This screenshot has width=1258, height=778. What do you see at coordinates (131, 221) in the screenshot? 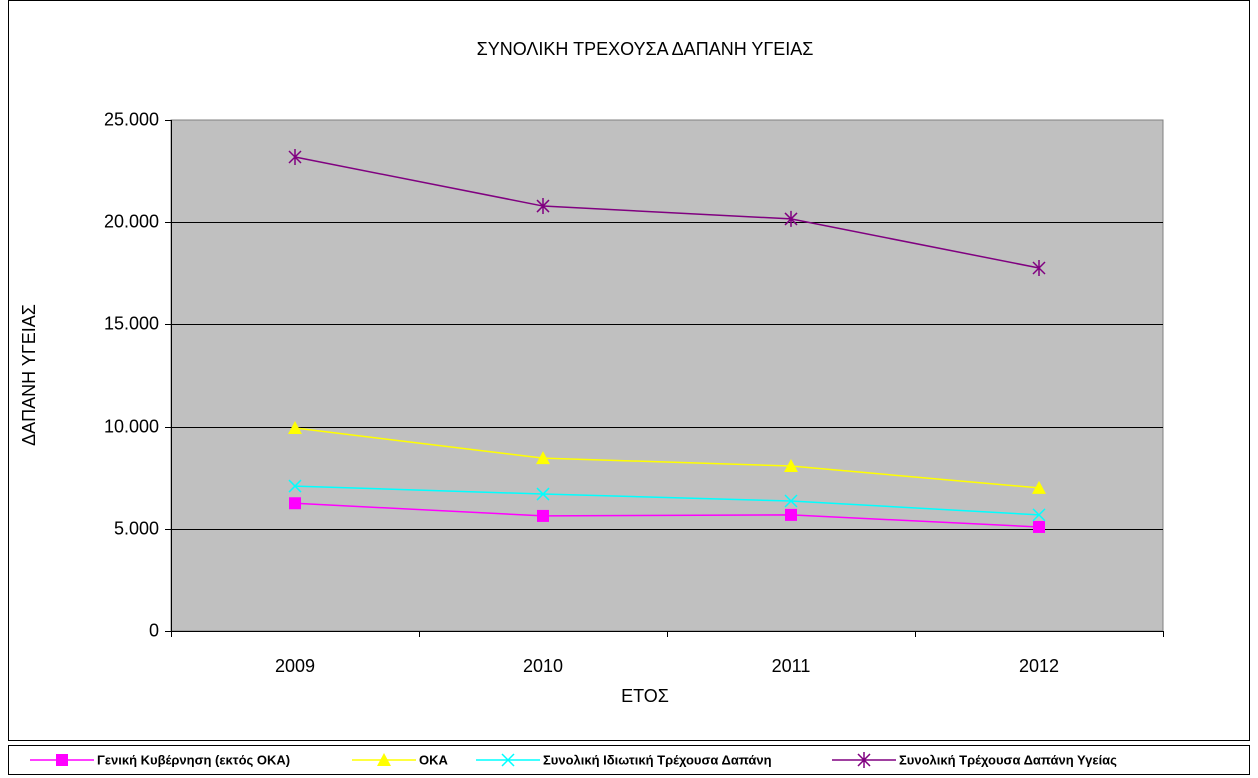
I see `y-tick-label: 20.000` at bounding box center [131, 221].